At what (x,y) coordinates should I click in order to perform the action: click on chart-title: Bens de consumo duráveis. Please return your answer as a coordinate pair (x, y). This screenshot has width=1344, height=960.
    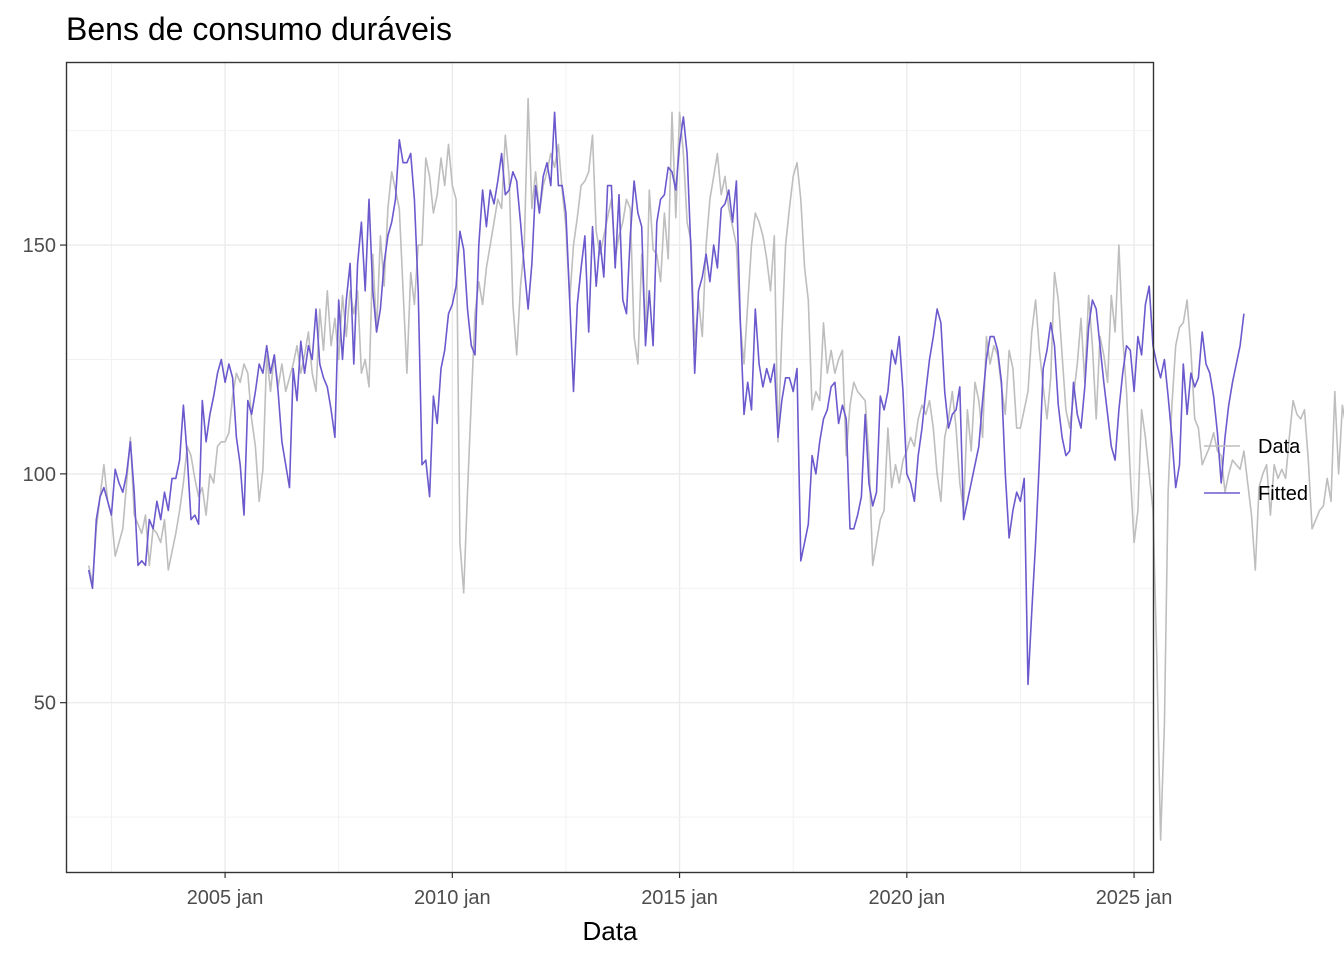
    Looking at the image, I should click on (259, 29).